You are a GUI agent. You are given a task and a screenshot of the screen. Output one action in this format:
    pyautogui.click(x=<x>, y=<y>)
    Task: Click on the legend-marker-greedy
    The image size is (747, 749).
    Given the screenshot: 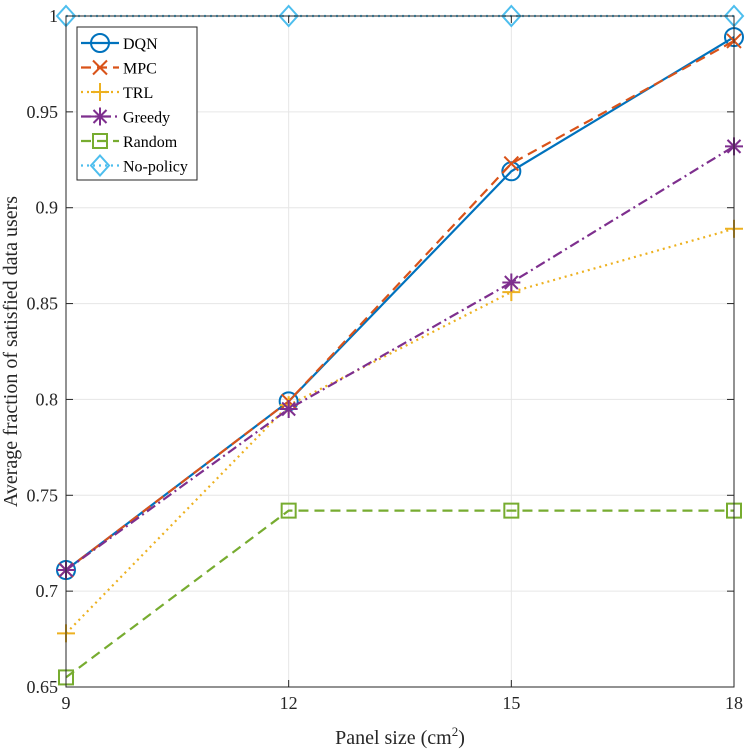 What is the action you would take?
    pyautogui.click(x=100, y=116)
    